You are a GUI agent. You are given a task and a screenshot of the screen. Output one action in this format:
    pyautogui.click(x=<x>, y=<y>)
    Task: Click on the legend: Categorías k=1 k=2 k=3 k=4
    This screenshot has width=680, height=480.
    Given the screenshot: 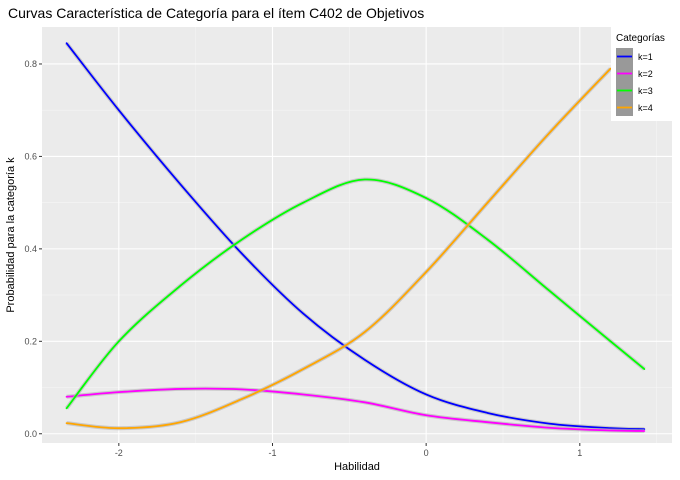 What is the action you would take?
    pyautogui.click(x=641, y=74)
    